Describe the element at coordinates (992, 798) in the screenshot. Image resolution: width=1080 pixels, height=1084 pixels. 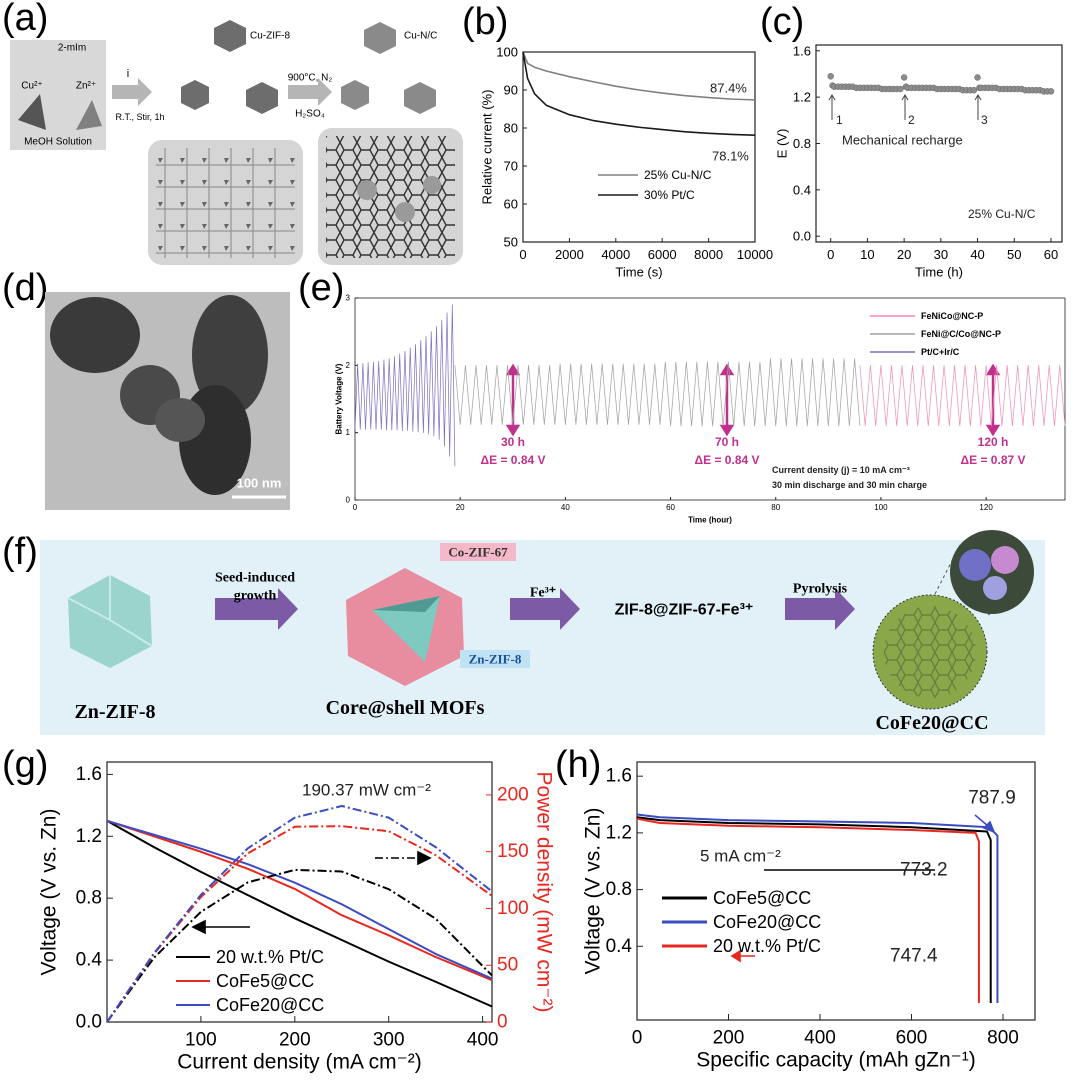
I see `annotation: 787.9` at that location.